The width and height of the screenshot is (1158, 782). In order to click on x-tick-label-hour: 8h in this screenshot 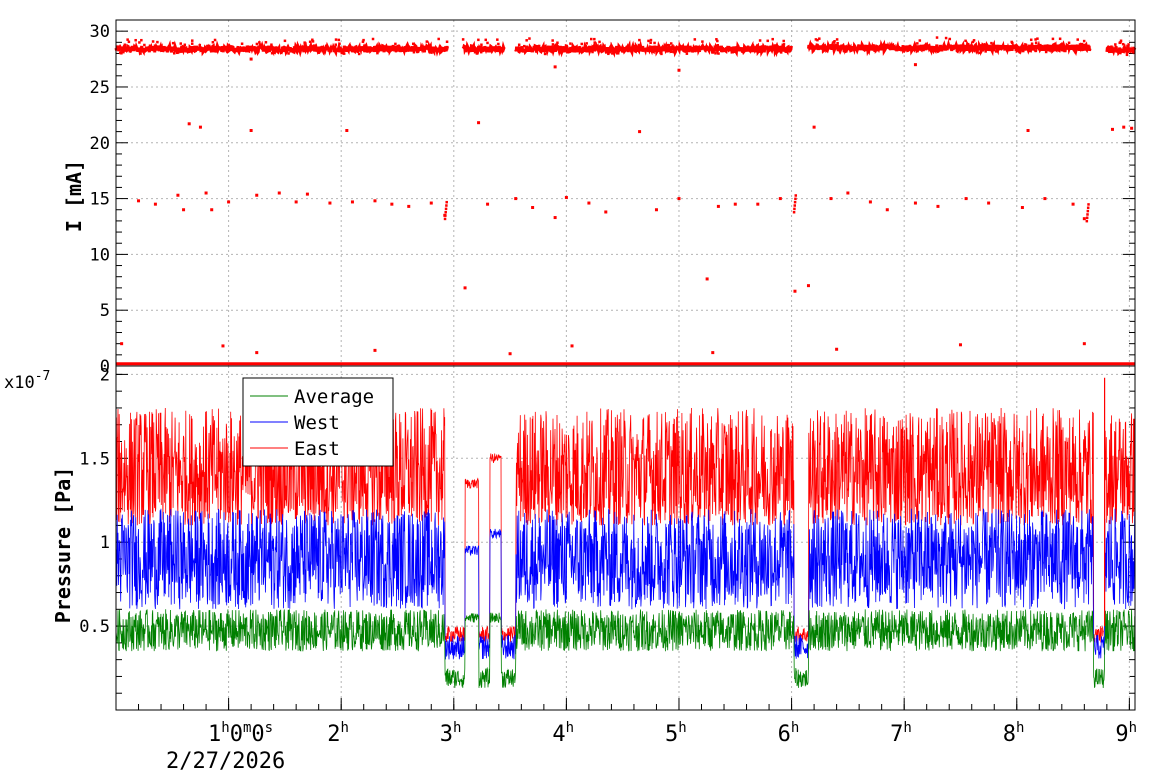, I will do `click(1014, 733)`.